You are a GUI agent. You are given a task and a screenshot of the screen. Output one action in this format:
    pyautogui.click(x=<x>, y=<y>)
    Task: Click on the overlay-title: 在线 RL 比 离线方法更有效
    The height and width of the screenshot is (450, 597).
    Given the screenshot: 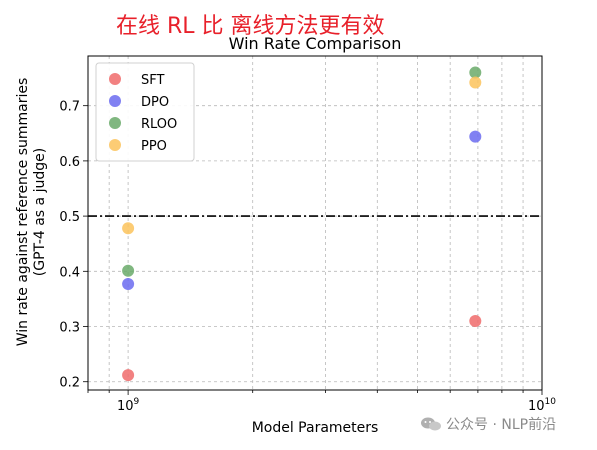 What is the action you would take?
    pyautogui.click(x=250, y=26)
    